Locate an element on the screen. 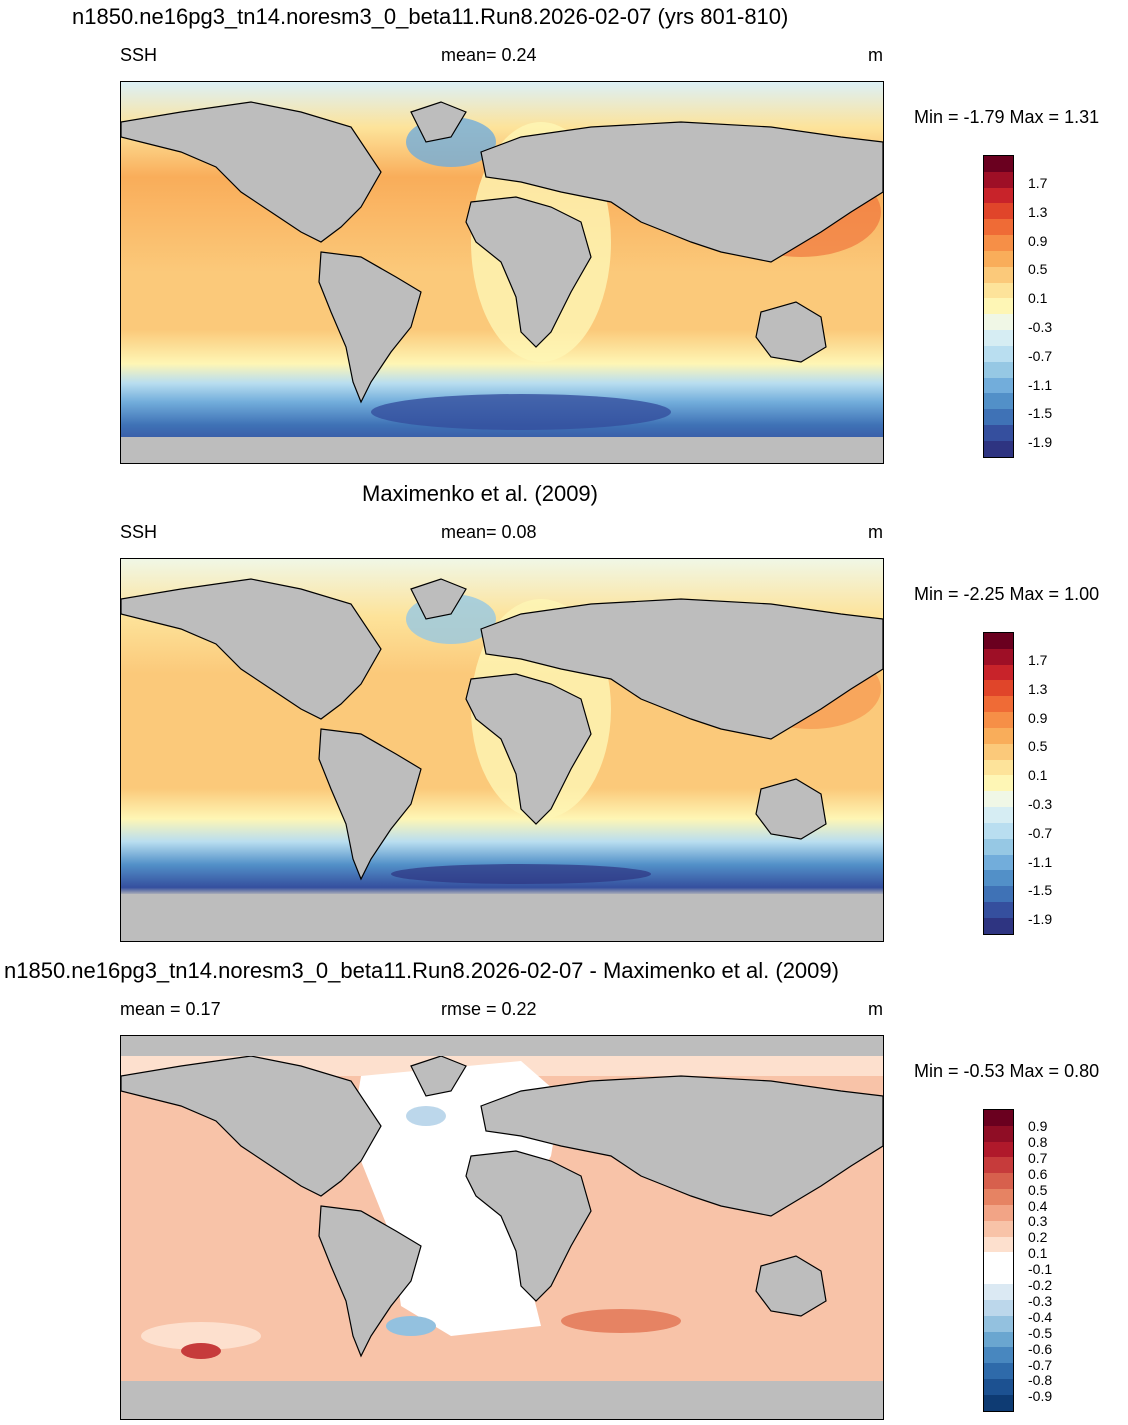 The image size is (1128, 1425). indian-southern-field is located at coordinates (621, 1321).